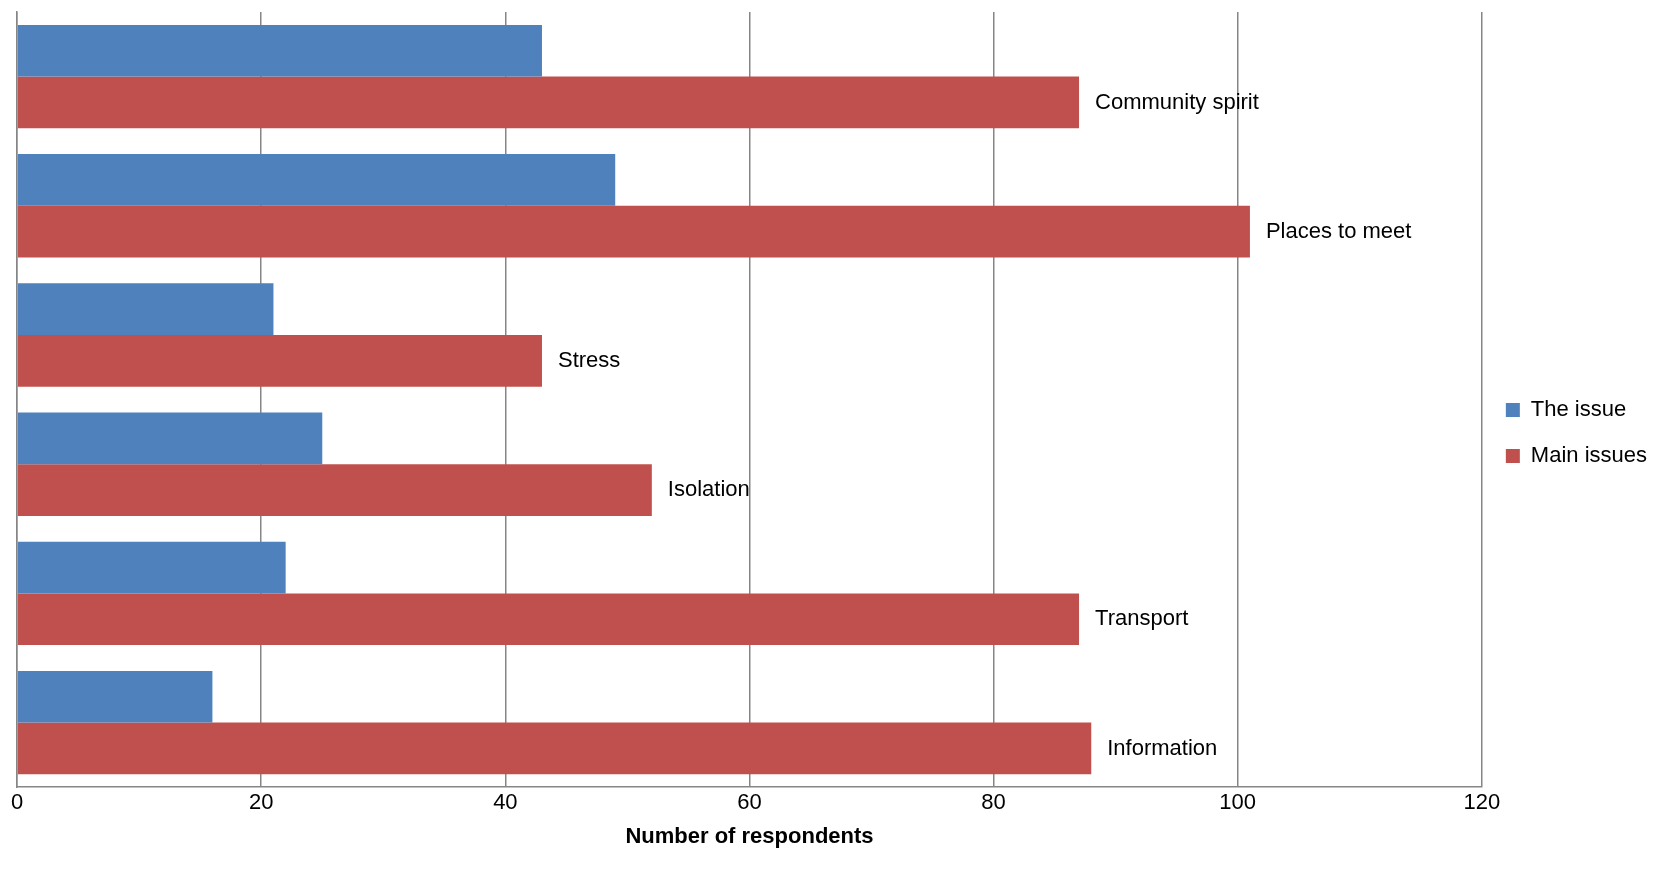  What do you see at coordinates (749, 835) in the screenshot?
I see `x-axis-title: Number of respondents` at bounding box center [749, 835].